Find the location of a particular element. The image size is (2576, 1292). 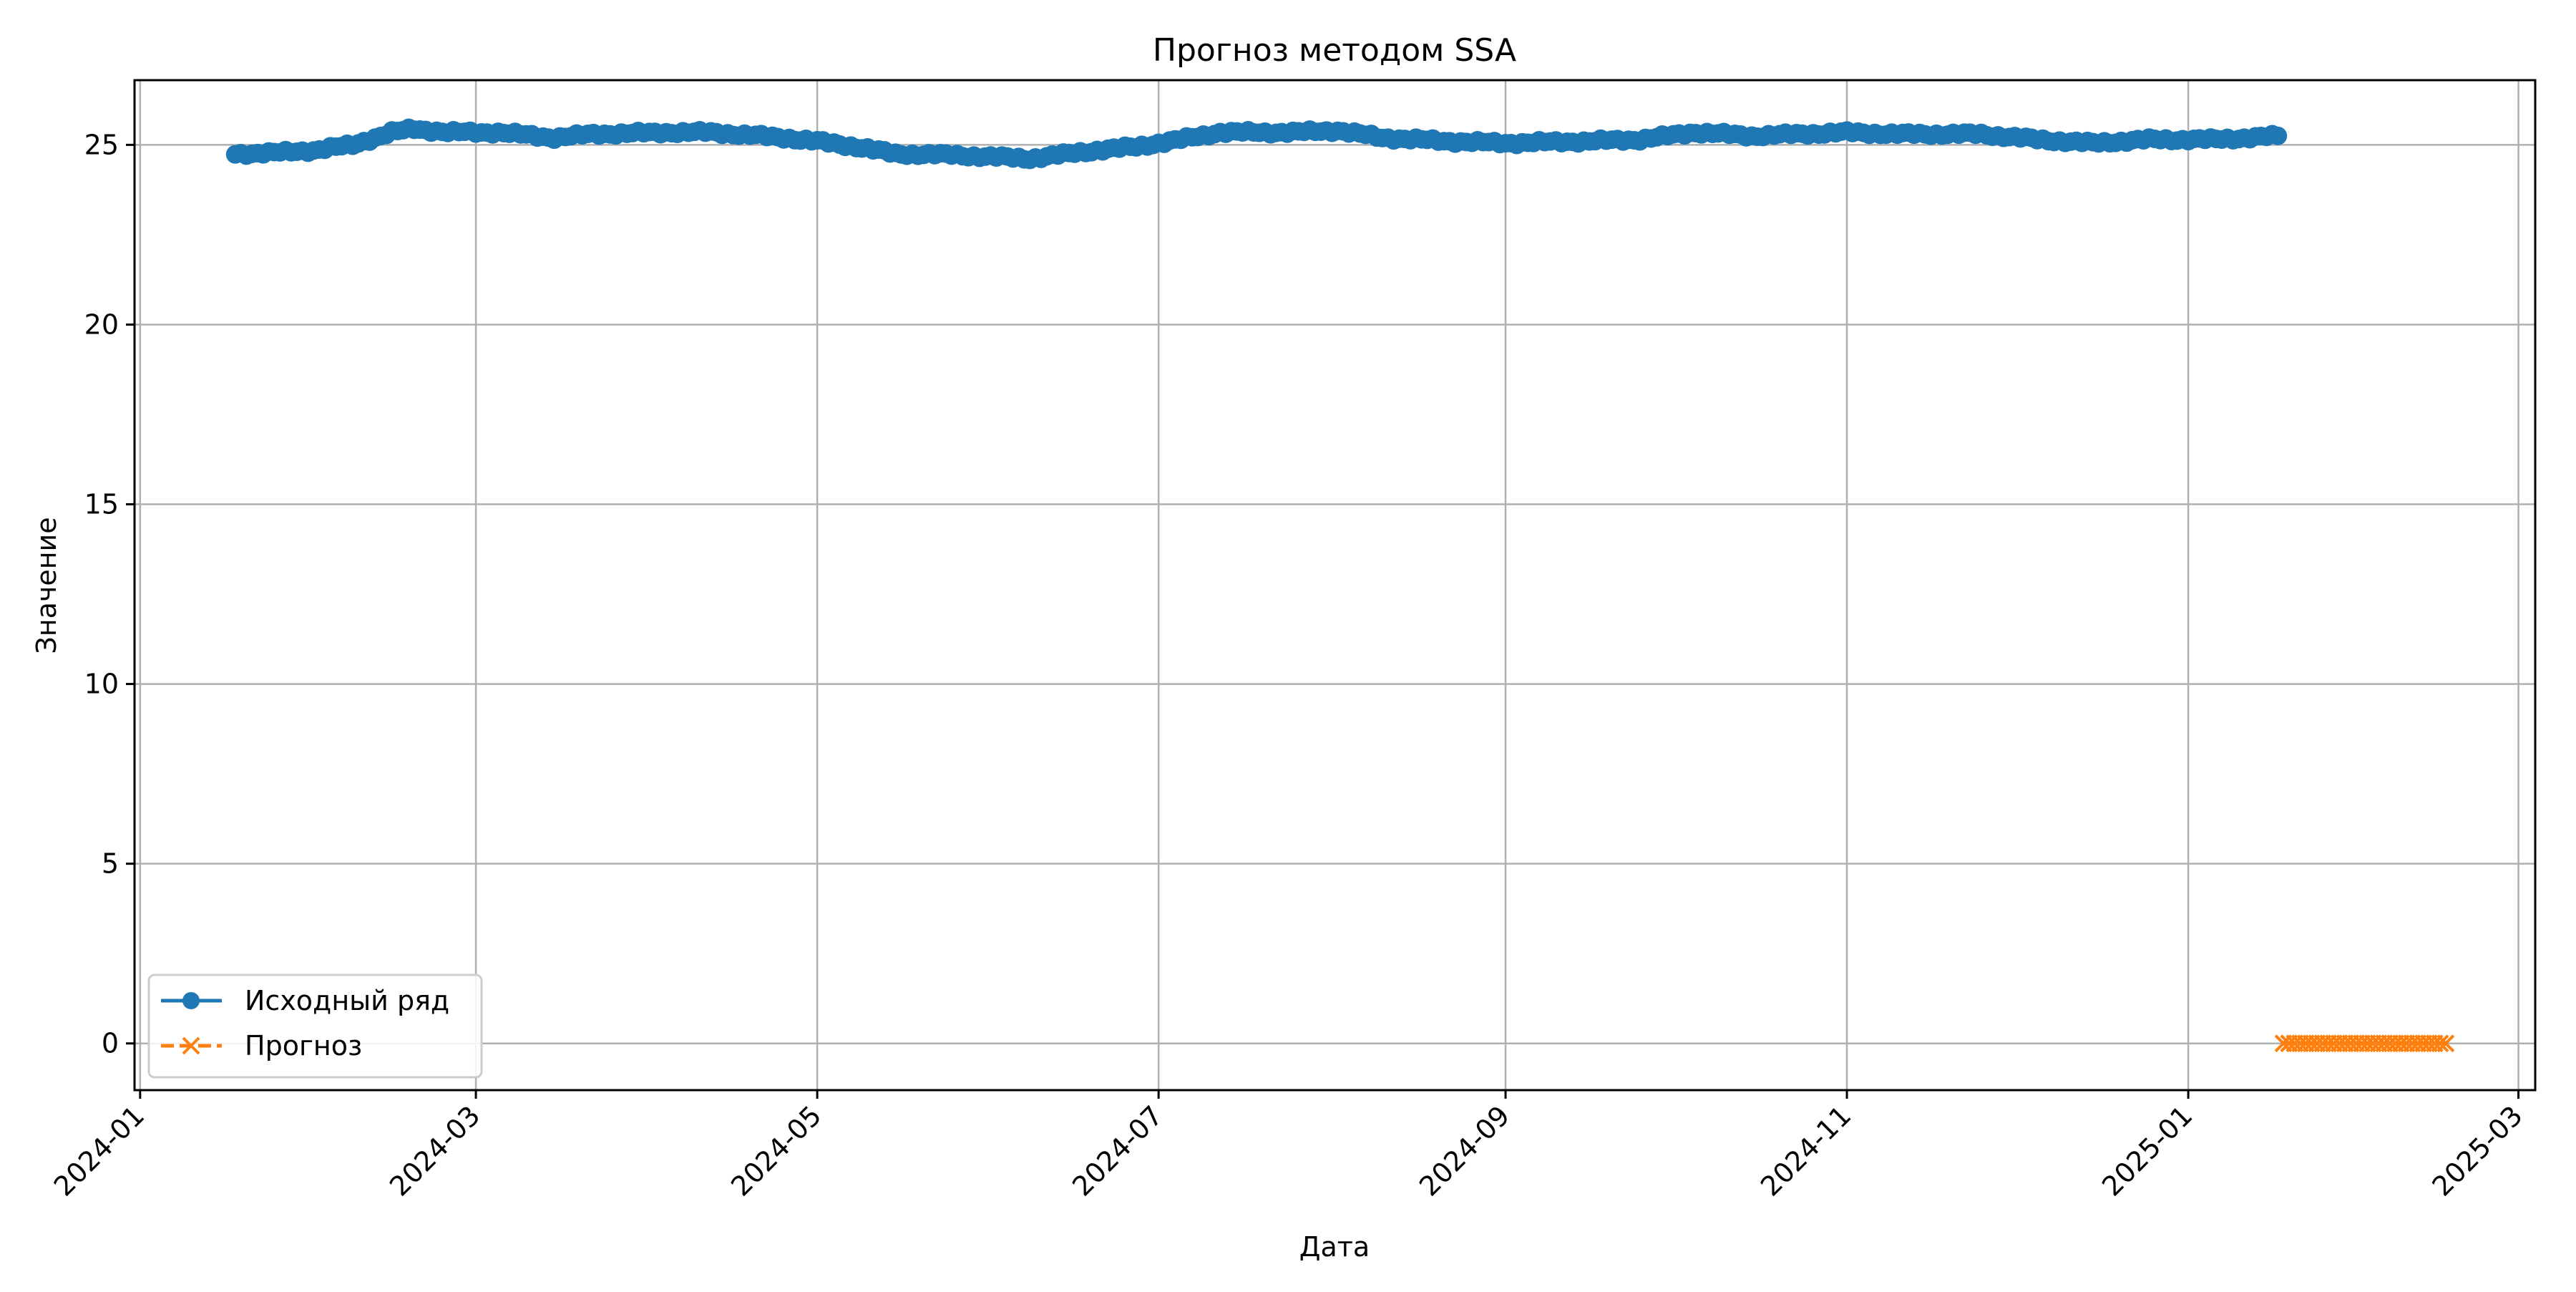

y-tick-label: 10 is located at coordinates (101, 684).